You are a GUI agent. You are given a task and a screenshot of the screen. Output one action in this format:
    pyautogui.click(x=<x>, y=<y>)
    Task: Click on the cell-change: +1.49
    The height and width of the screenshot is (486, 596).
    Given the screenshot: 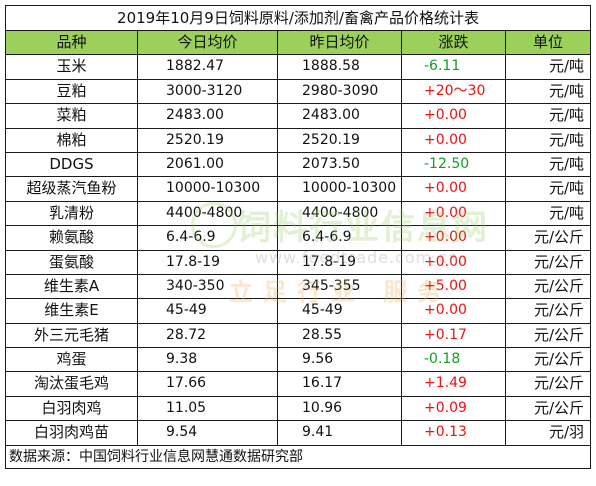 What is the action you would take?
    pyautogui.click(x=454, y=384)
    